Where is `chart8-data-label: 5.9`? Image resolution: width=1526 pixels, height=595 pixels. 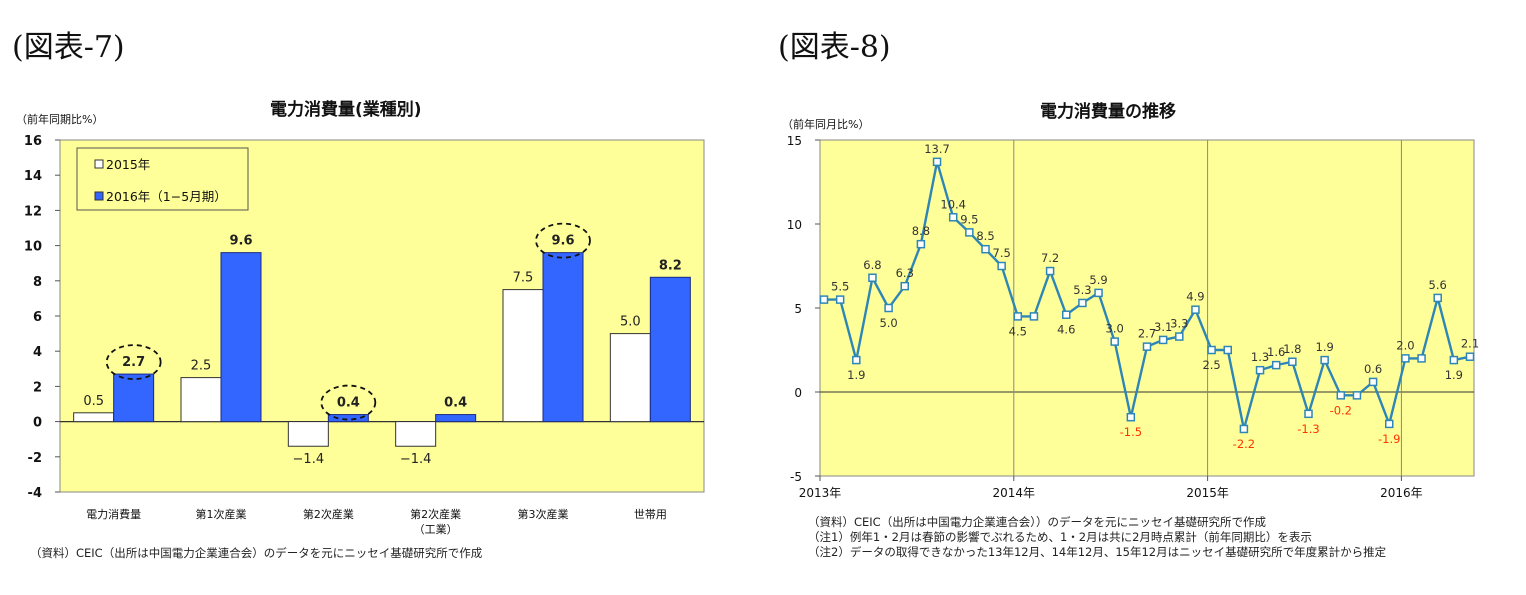 chart8-data-label: 5.9 is located at coordinates (1098, 280).